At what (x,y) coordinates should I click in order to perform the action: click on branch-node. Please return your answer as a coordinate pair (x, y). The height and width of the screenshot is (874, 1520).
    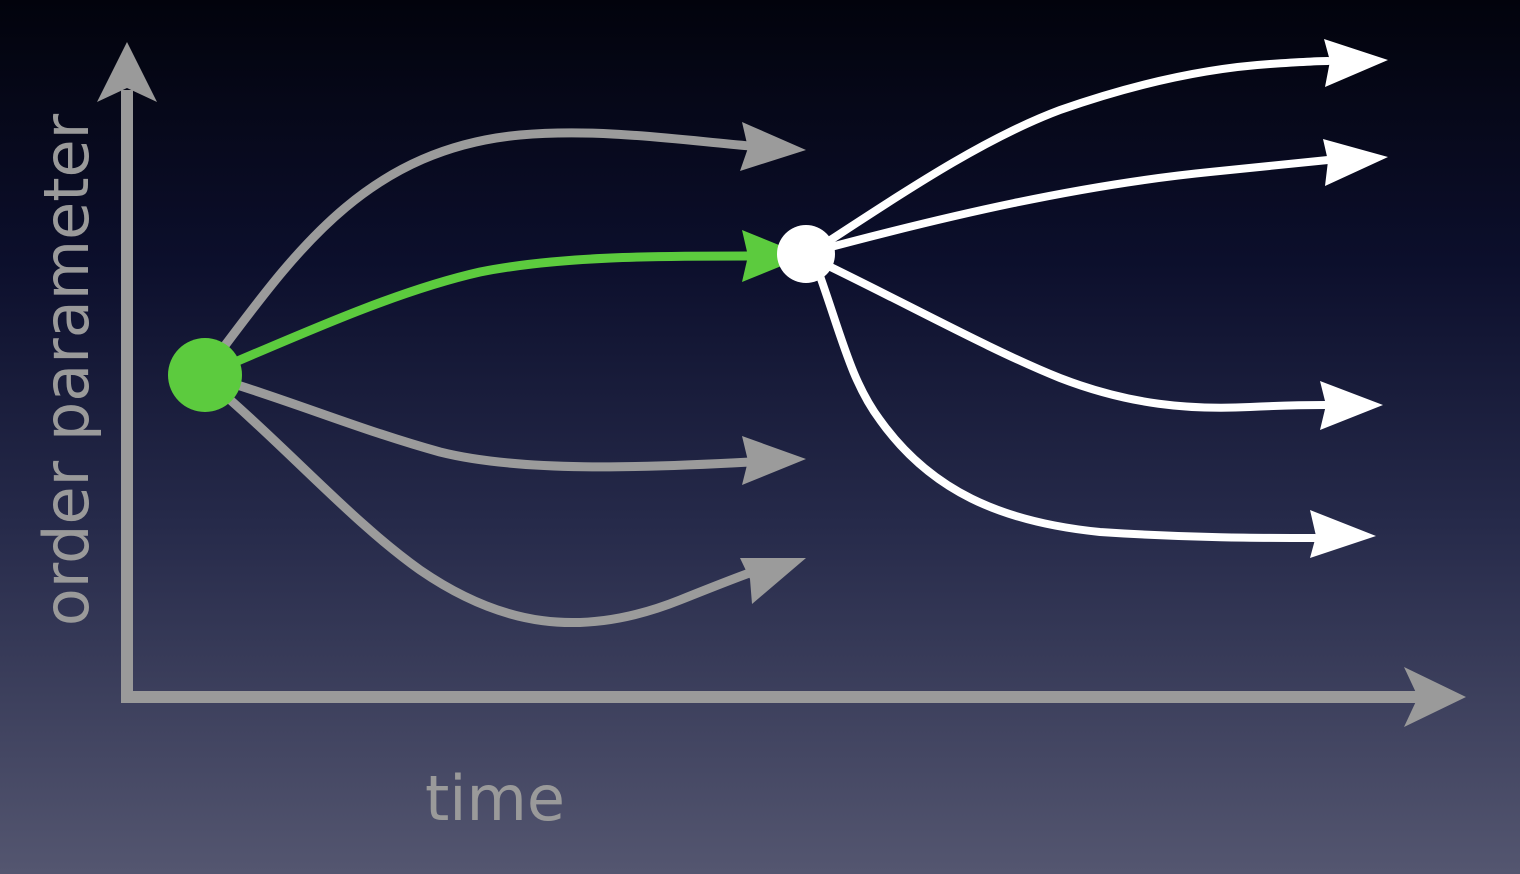
    Looking at the image, I should click on (806, 254).